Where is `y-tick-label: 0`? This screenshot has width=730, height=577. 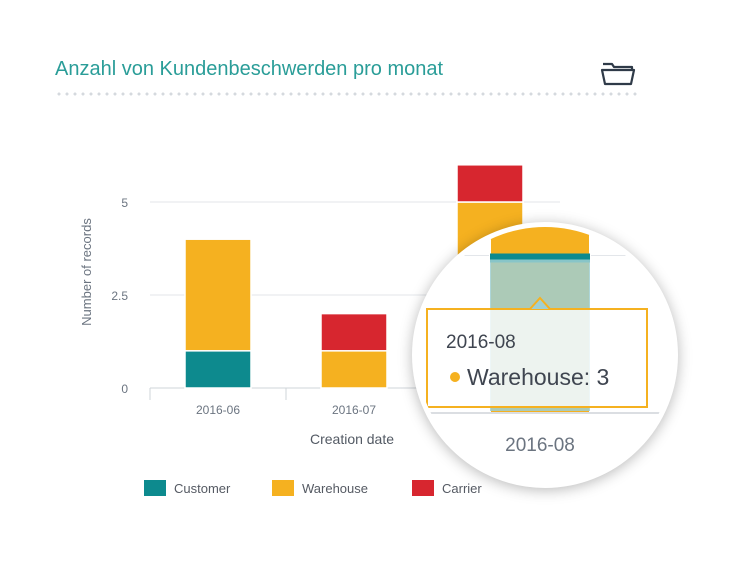 y-tick-label: 0 is located at coordinates (124, 389).